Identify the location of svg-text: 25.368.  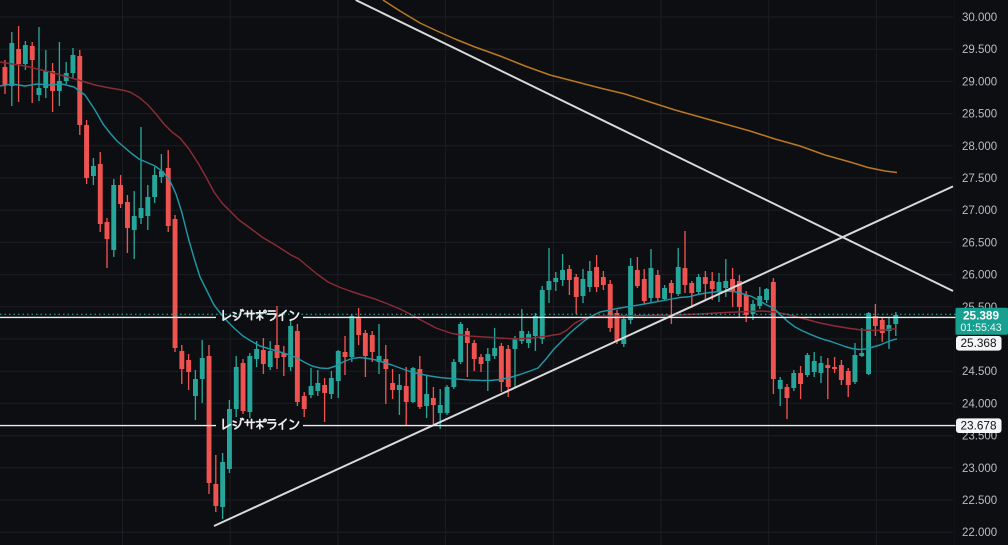
(978, 343).